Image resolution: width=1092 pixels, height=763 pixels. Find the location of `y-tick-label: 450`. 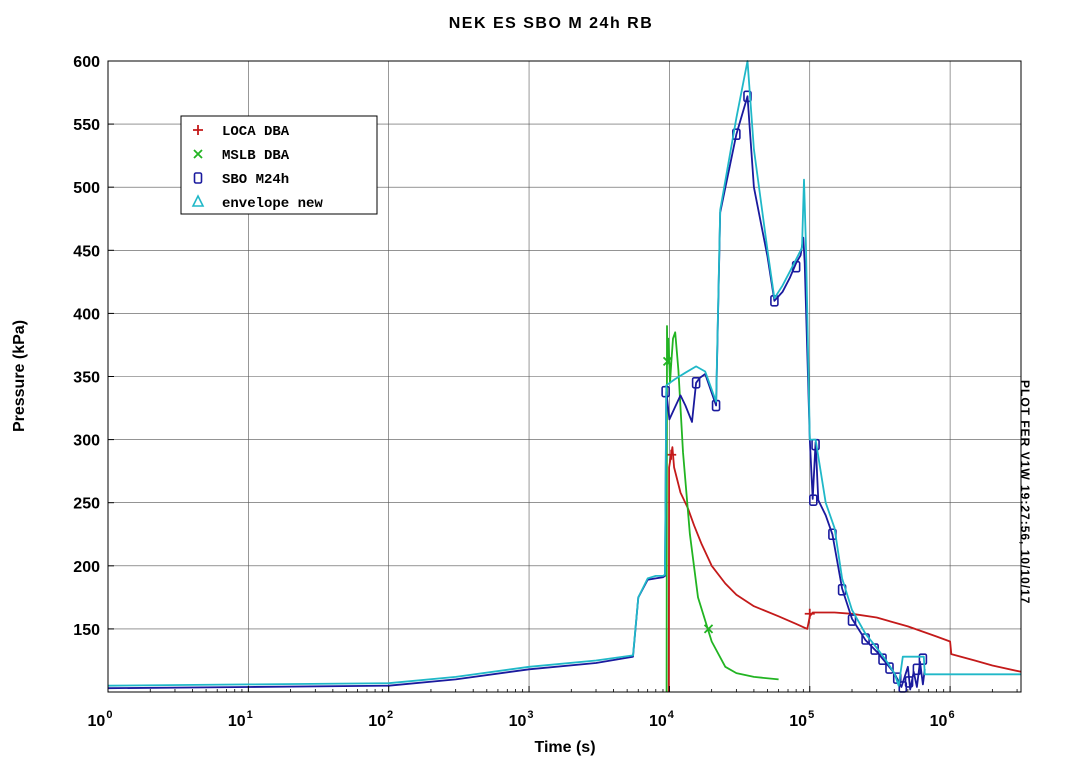

y-tick-label: 450 is located at coordinates (86, 251).